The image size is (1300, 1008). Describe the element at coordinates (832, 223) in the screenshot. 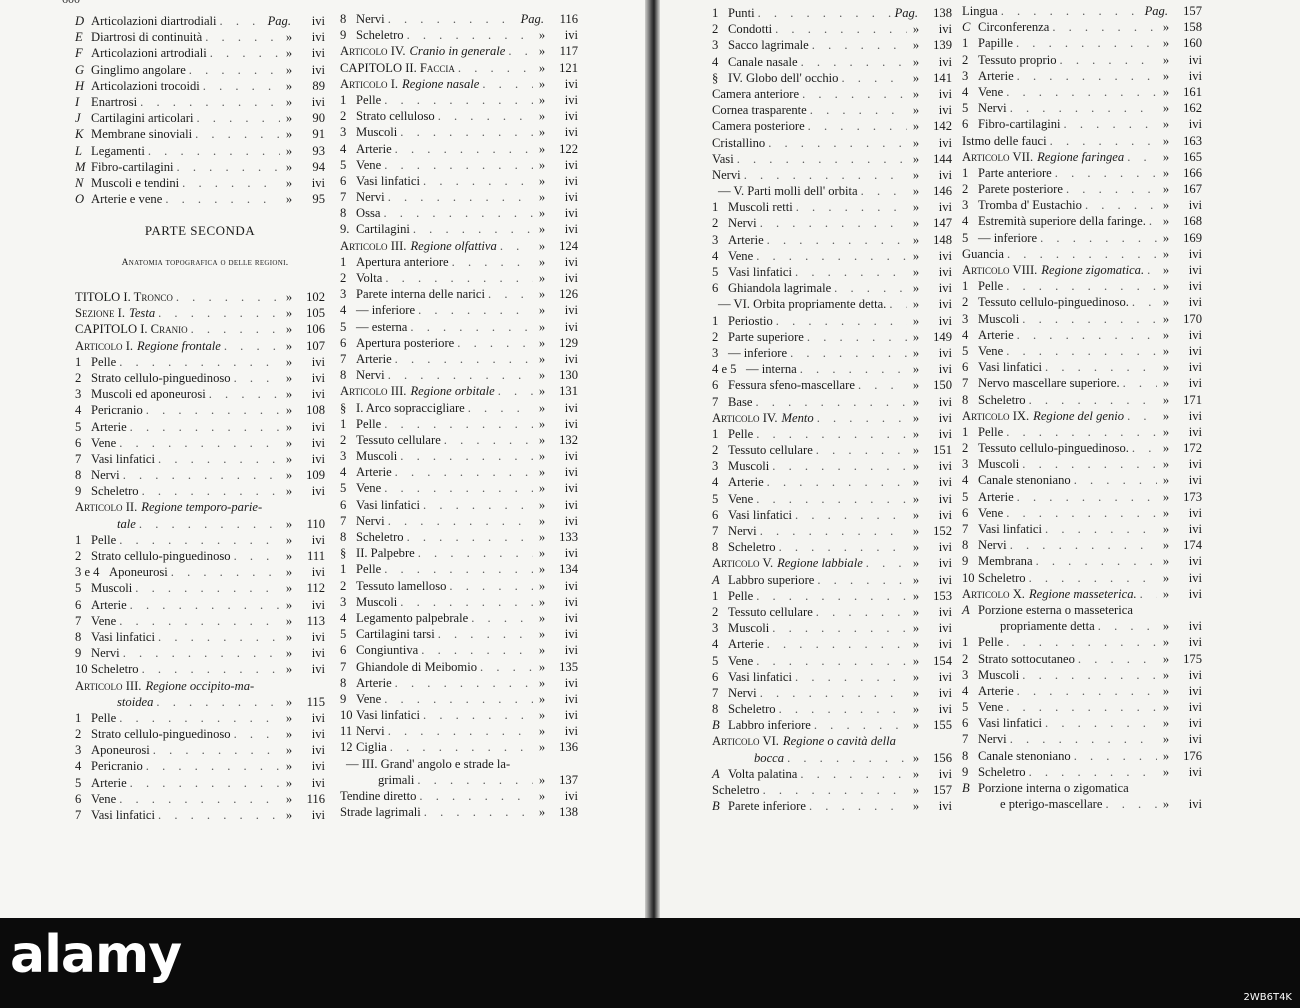

I see `index-entry: 2 Nervi » 147` at that location.